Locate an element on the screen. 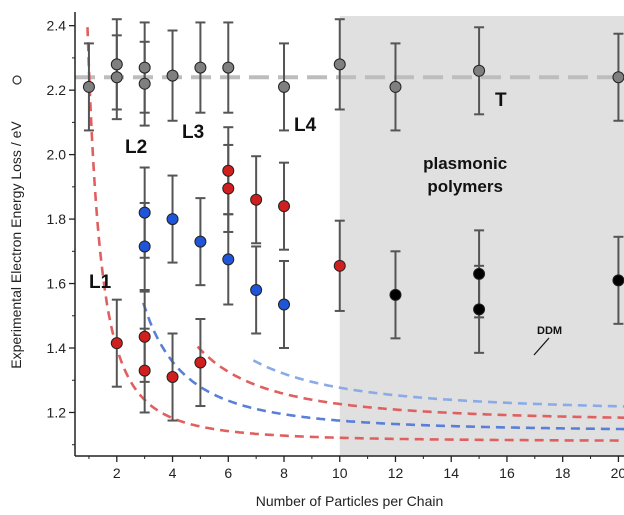  x-axis-title: Number of Particles per Chain is located at coordinates (350, 501).